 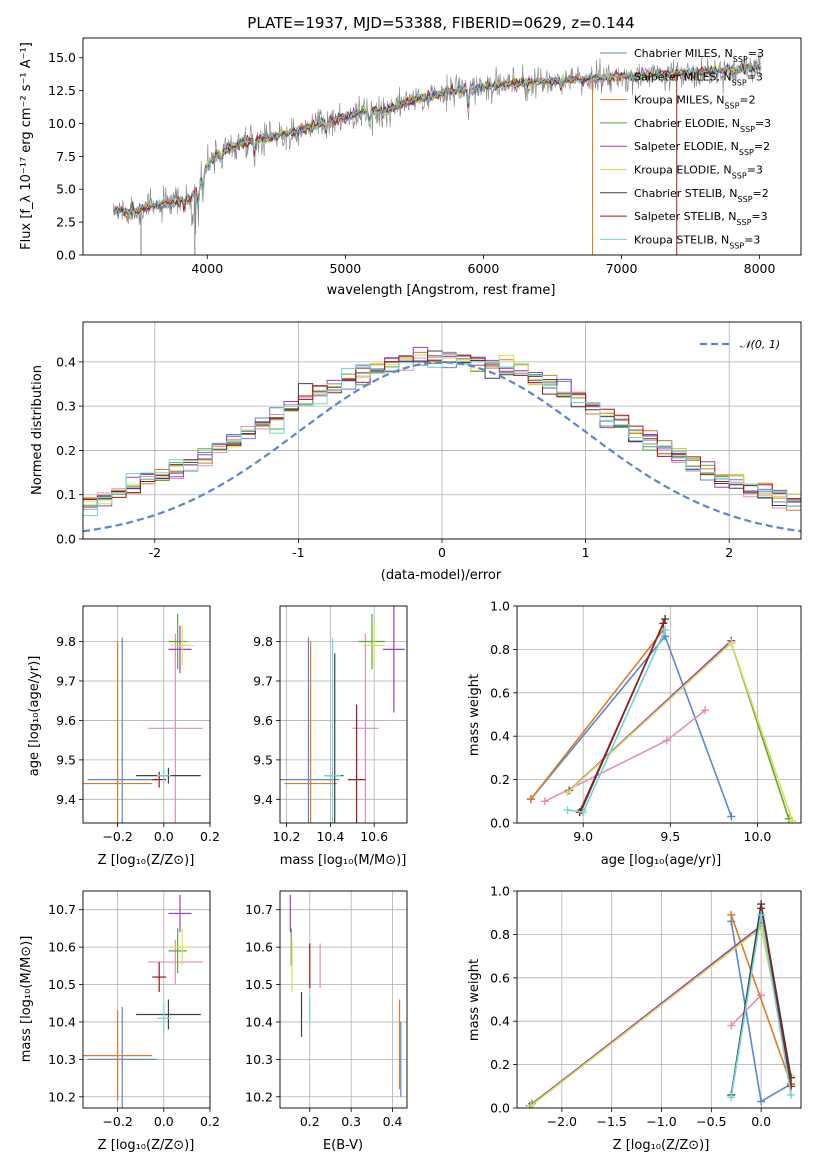 I want to click on age-vs-Z-y-tick-label: 9.6, so click(x=66, y=720).